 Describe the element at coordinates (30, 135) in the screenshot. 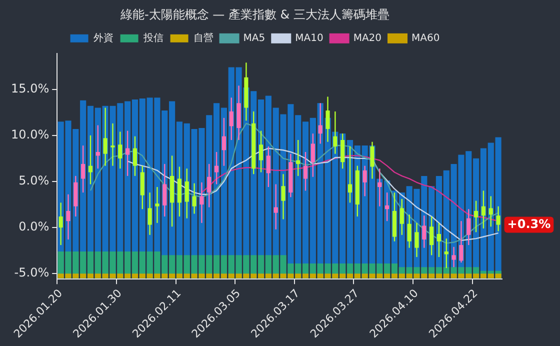

I see `y-tick-label: 10.0%` at that location.